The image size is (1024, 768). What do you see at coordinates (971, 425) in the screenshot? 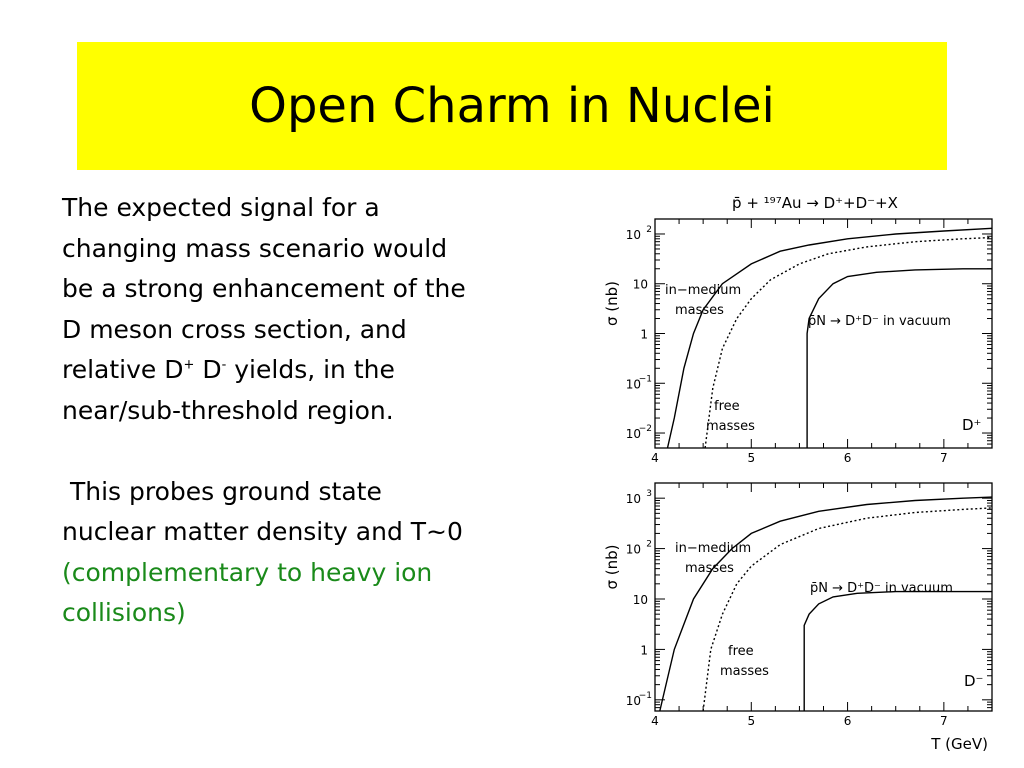
I see `panel-label: D⁺` at bounding box center [971, 425].